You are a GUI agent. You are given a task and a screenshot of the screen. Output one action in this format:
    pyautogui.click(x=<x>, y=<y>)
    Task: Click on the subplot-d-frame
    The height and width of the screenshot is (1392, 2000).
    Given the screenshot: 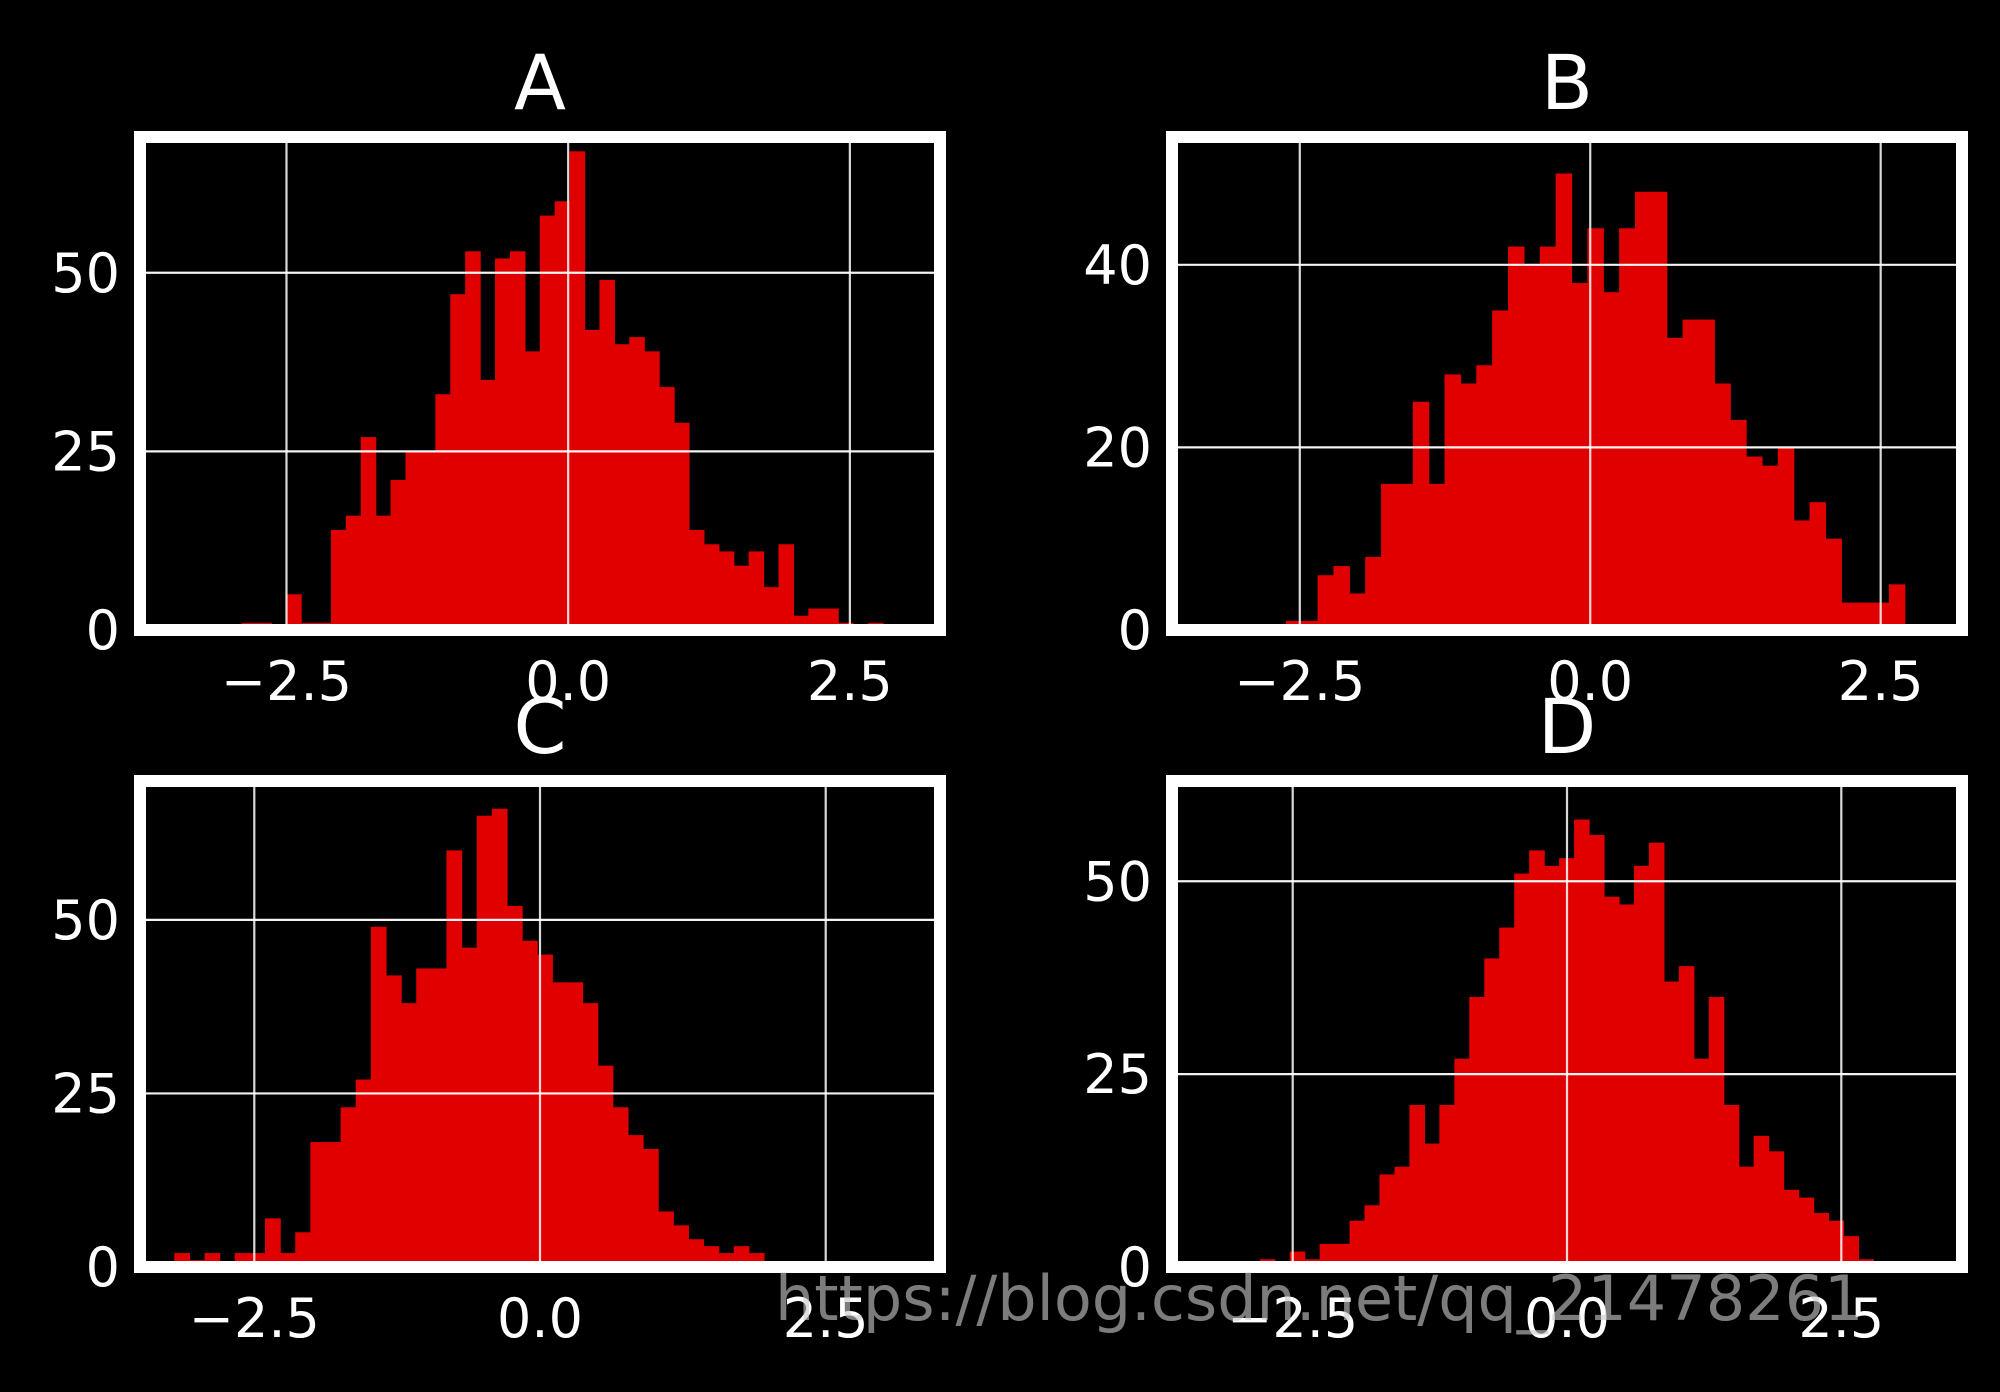 What is the action you would take?
    pyautogui.click(x=1567, y=1024)
    